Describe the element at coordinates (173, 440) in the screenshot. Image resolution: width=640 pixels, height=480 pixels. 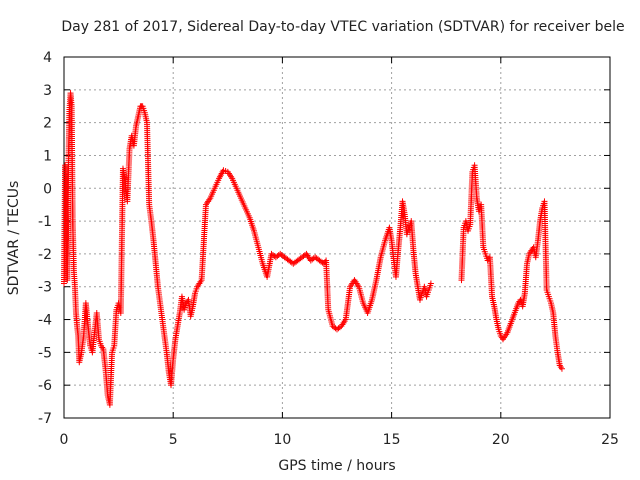
I see `x-tick-label: 5` at that location.